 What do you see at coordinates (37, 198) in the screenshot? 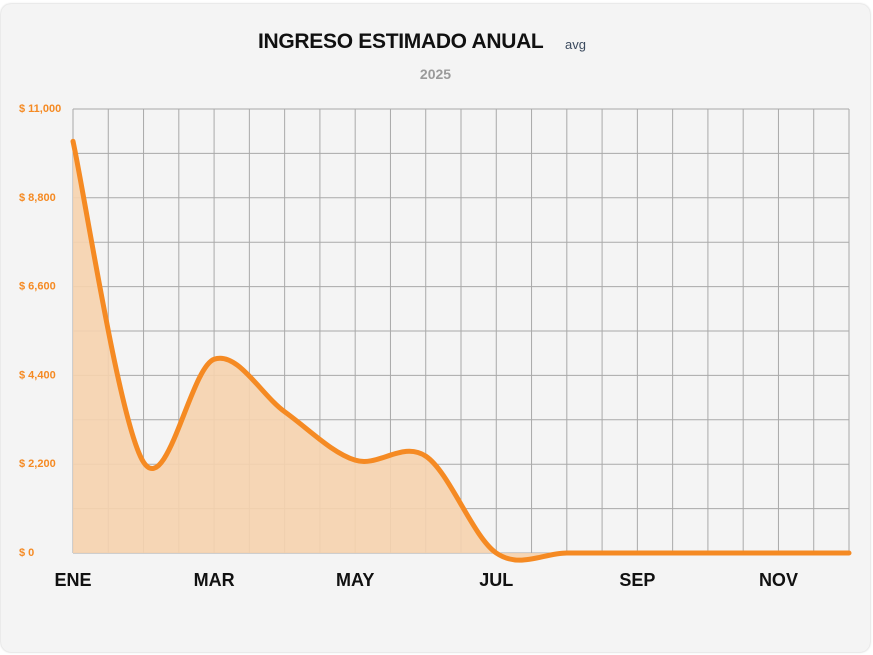
I see `y-tick-label: $ 8,800` at bounding box center [37, 198].